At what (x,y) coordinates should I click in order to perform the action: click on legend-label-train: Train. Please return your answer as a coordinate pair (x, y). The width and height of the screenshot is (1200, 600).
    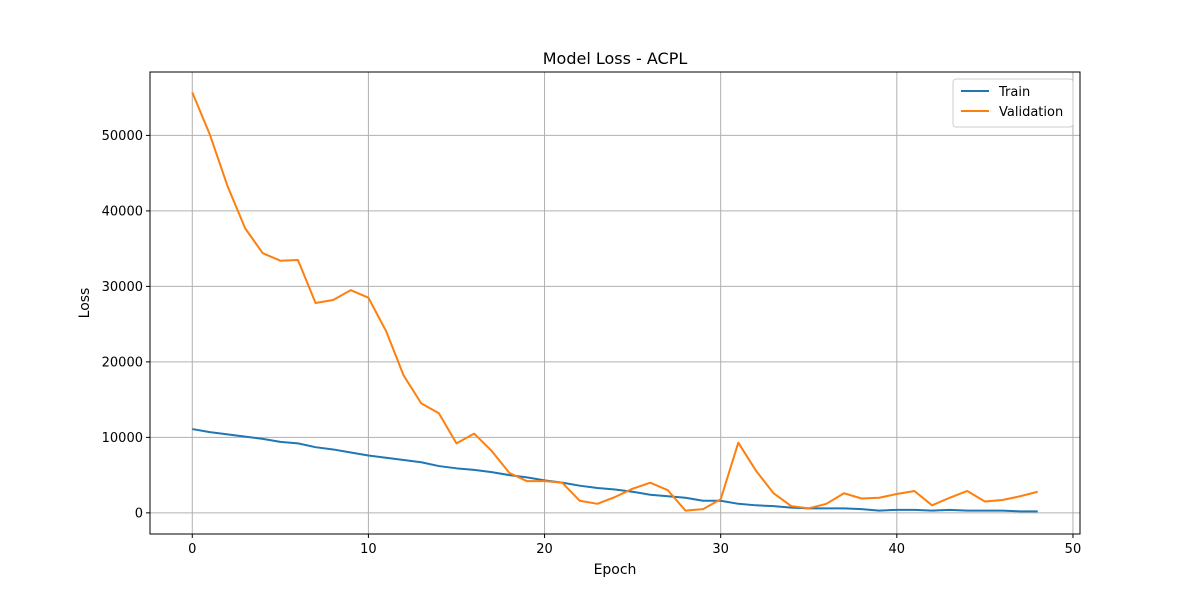
    Looking at the image, I should click on (1014, 92).